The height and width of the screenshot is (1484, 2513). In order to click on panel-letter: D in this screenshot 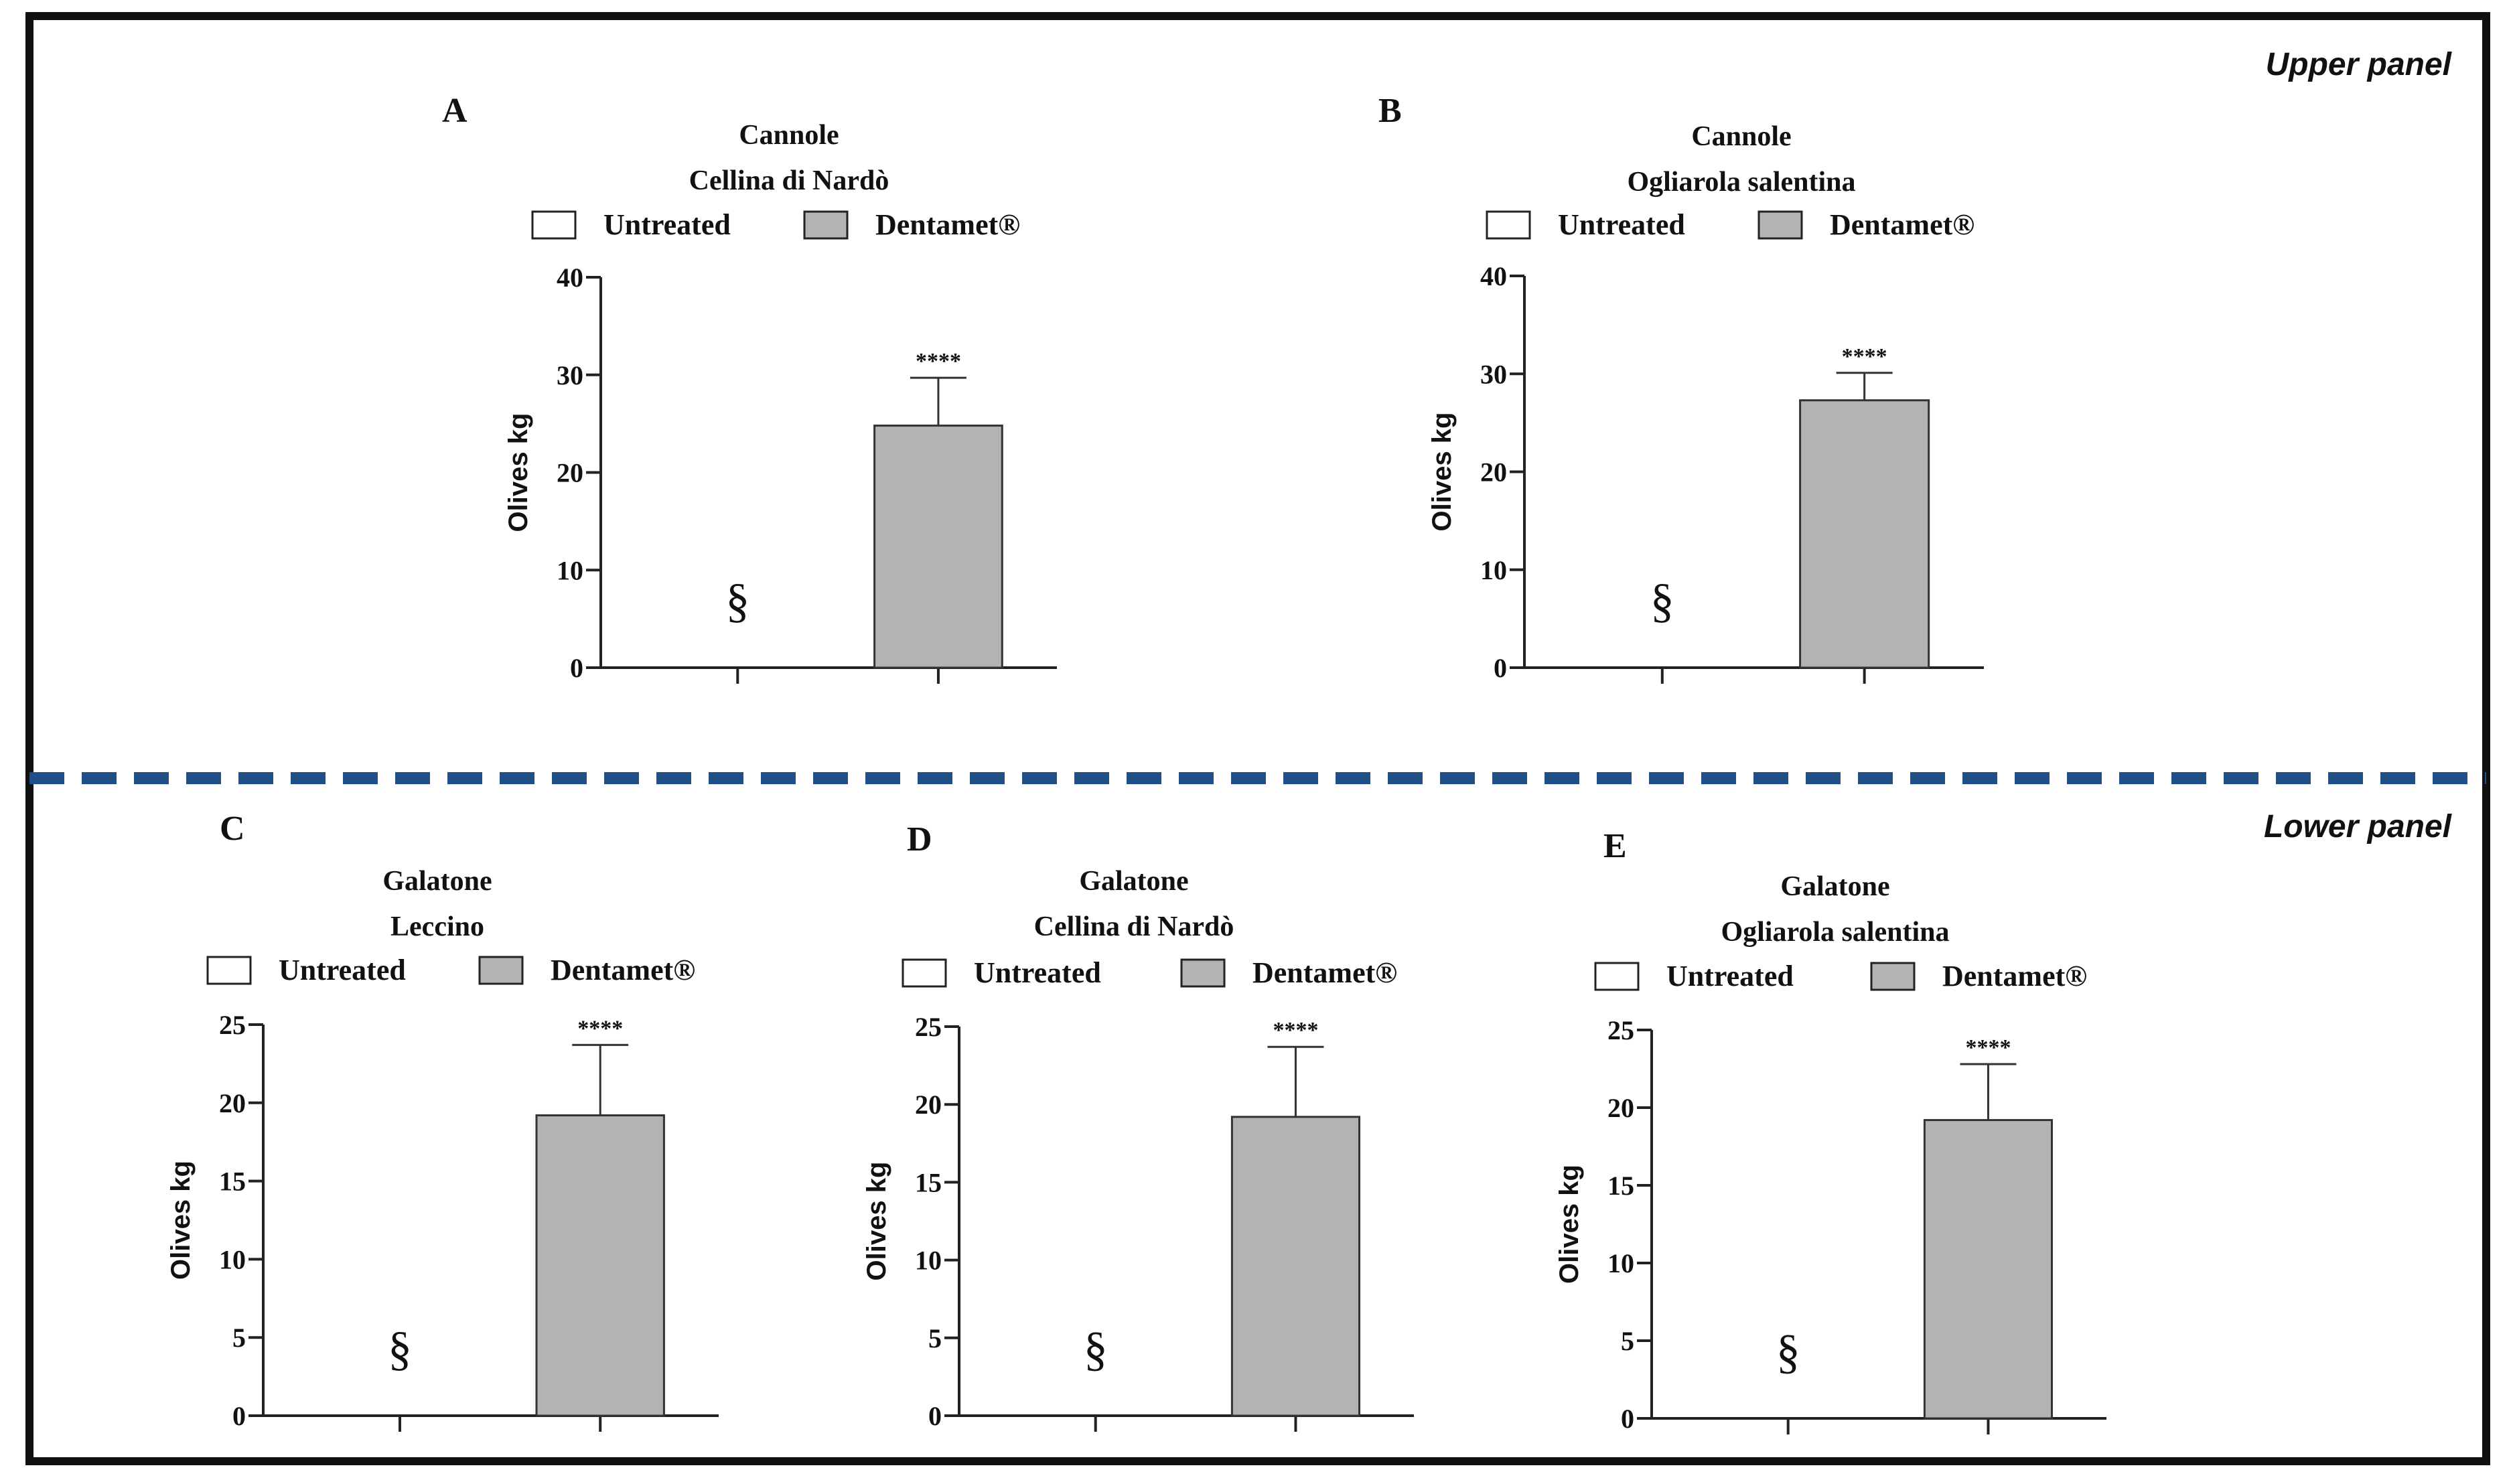, I will do `click(920, 839)`.